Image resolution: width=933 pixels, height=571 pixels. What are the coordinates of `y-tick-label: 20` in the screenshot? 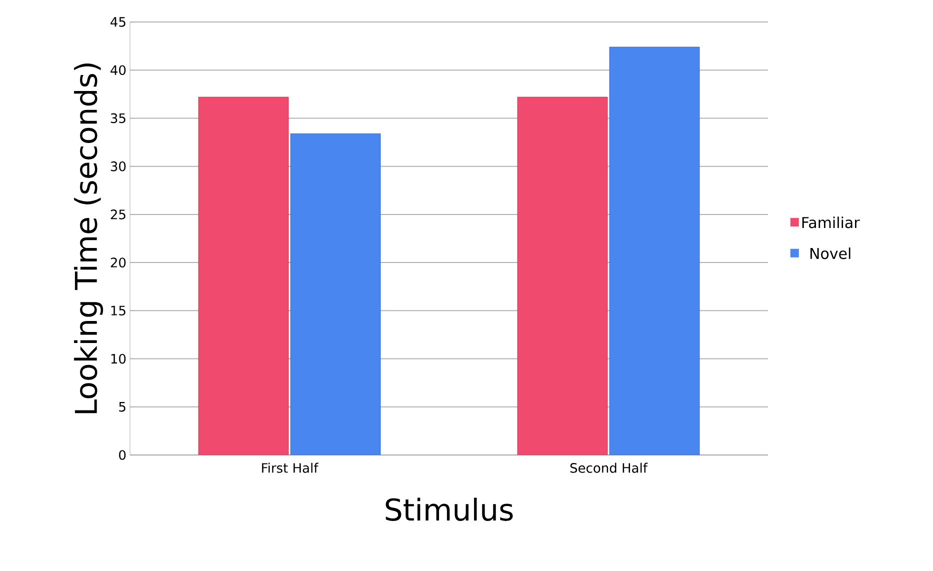 It's located at (118, 263).